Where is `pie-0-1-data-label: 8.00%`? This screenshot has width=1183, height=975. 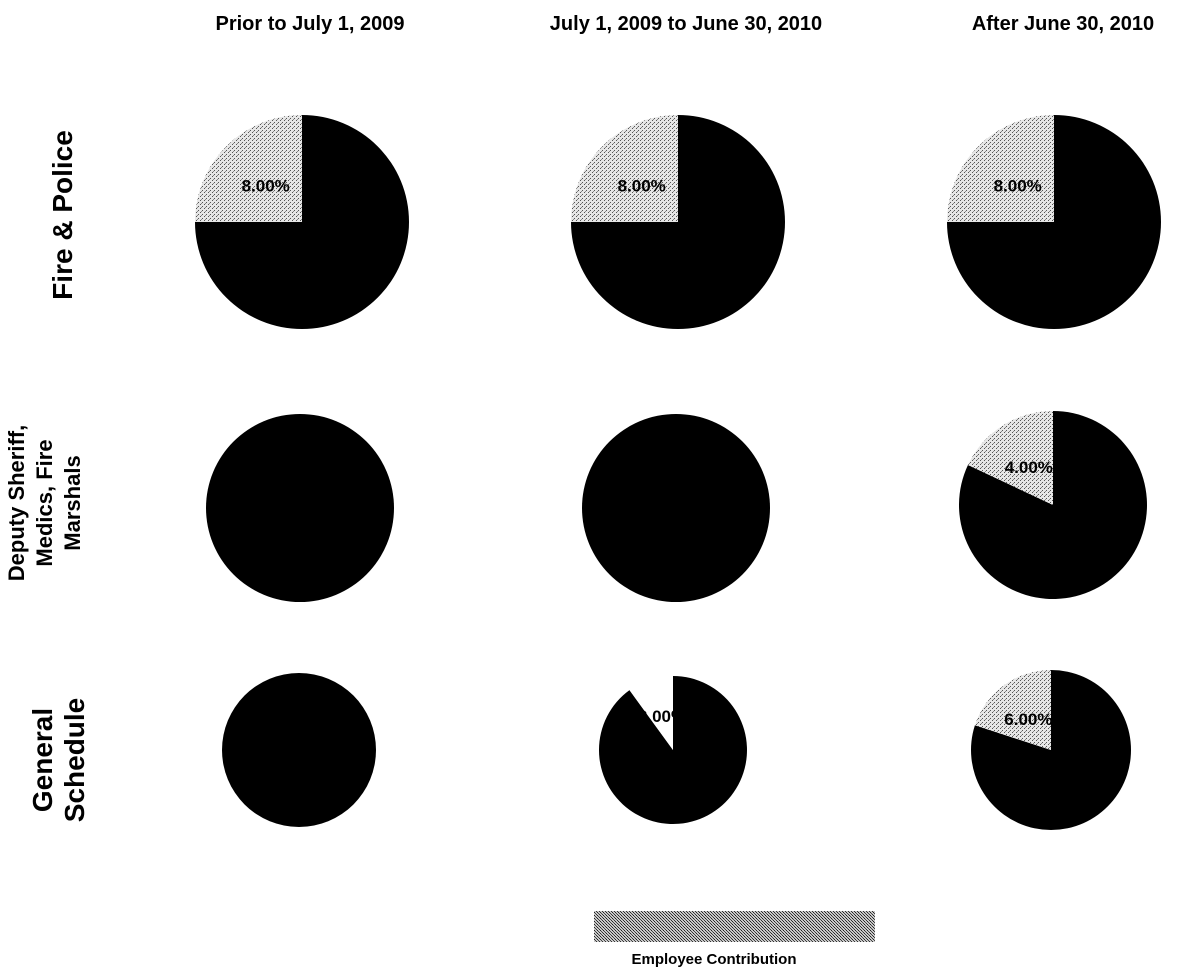 pie-0-1-data-label: 8.00% is located at coordinates (642, 186).